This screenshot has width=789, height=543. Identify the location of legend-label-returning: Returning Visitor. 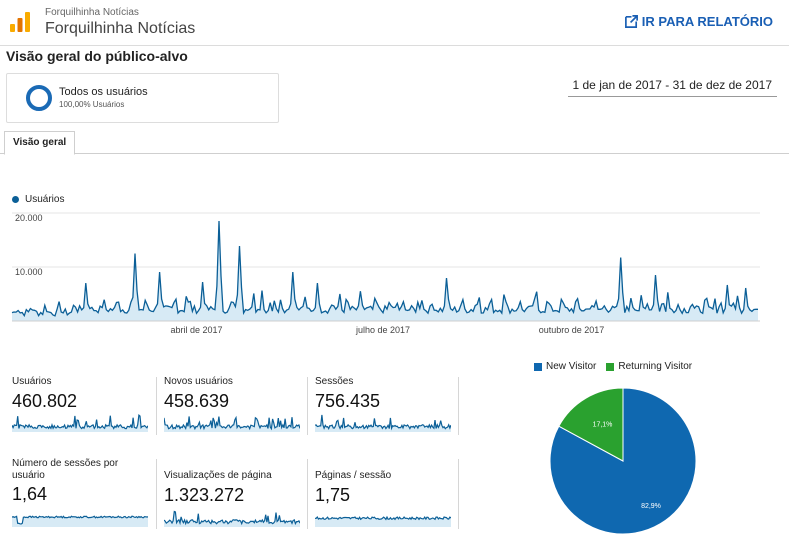
(655, 366).